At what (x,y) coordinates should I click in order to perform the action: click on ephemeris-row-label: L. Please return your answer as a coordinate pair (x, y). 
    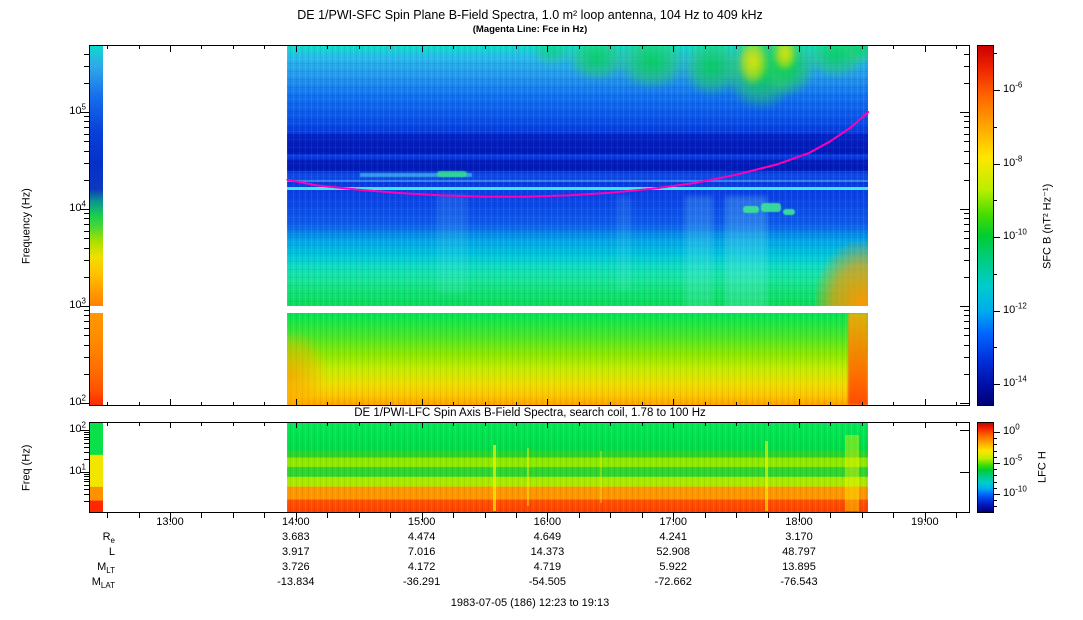
    Looking at the image, I should click on (111, 552).